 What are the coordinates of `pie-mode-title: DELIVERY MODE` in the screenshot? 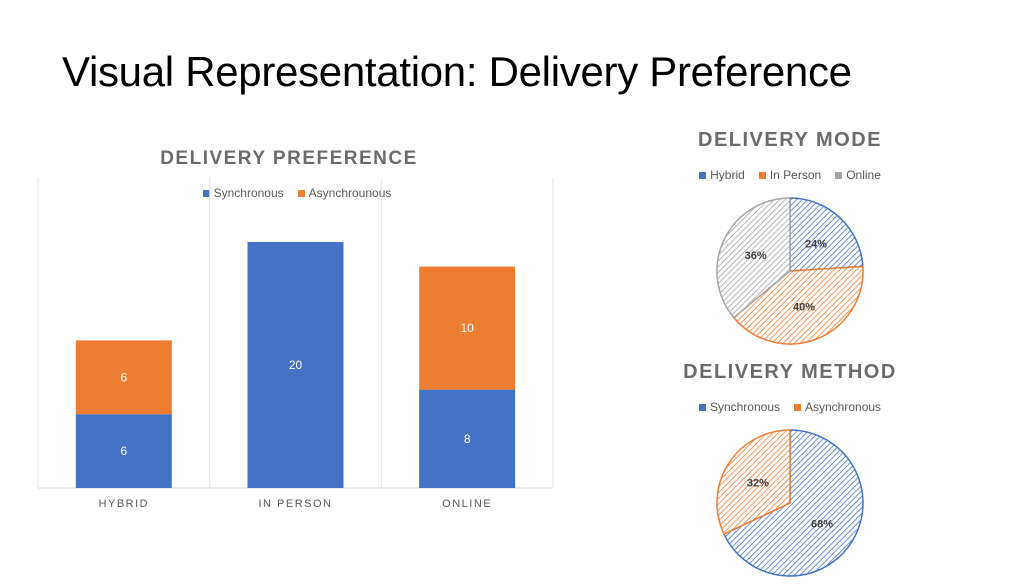 It's located at (790, 140).